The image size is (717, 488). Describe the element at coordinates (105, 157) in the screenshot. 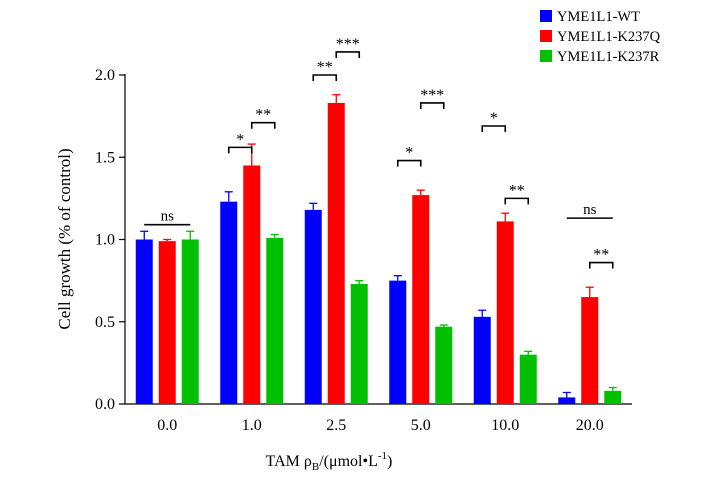

I see `y-tick-label: 1.5` at that location.